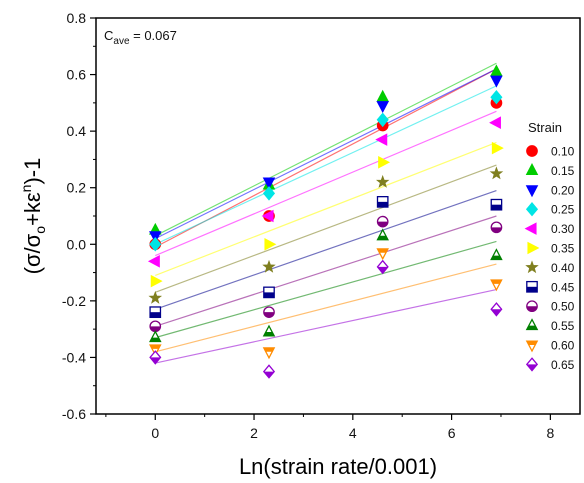  I want to click on legend-label-0-65: 0.65, so click(563, 365).